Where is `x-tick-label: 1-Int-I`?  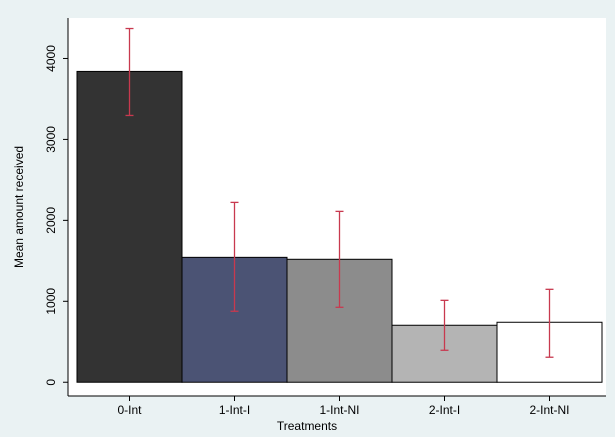 x-tick-label: 1-Int-I is located at coordinates (234, 410).